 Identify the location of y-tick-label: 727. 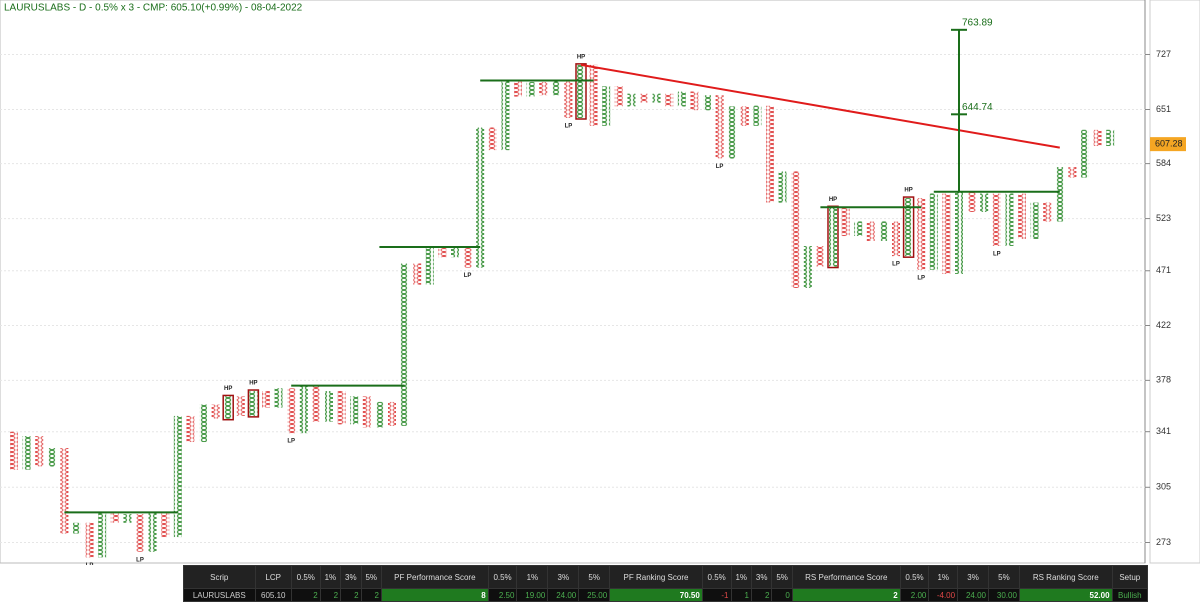
(1163, 54).